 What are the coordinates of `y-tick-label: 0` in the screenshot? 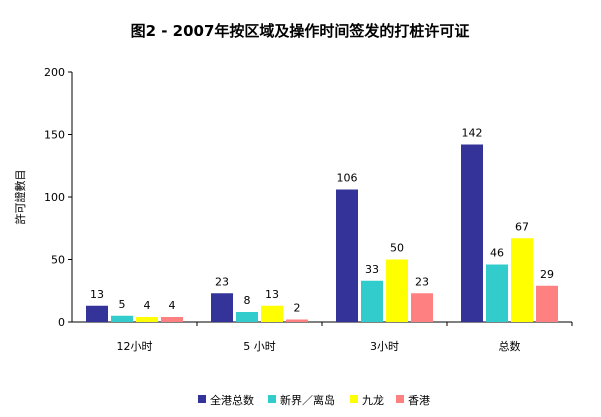 It's located at (61, 322).